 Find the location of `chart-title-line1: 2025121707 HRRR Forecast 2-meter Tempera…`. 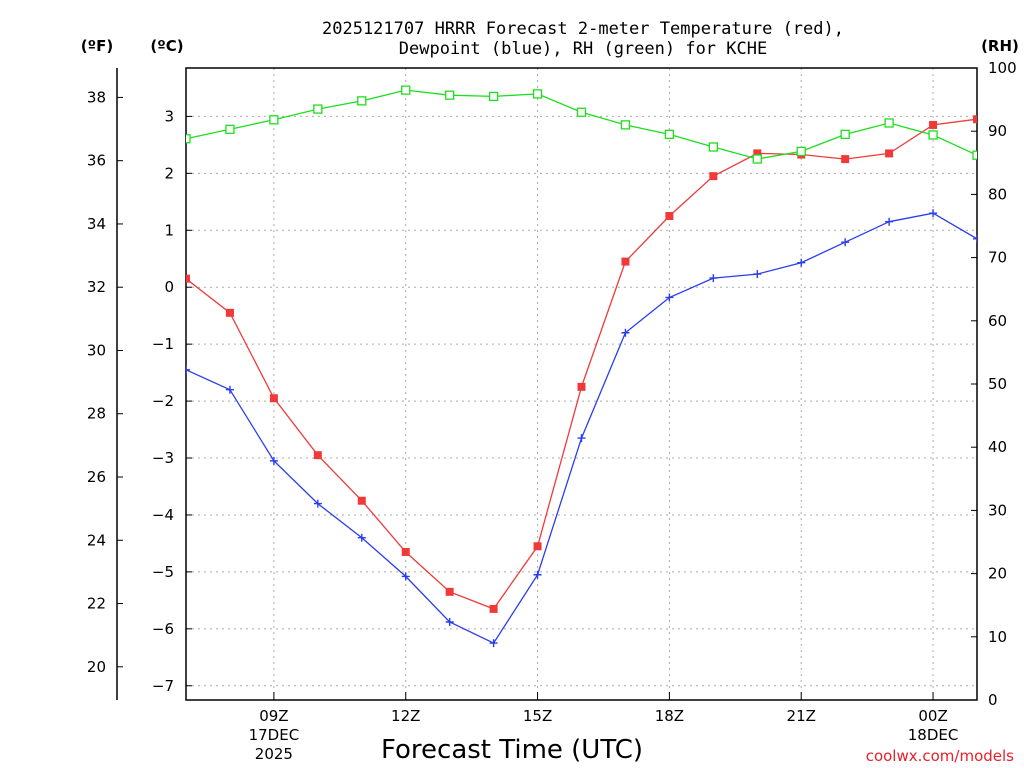

chart-title-line1: 2025121707 HRRR Forecast 2-meter Tempera… is located at coordinates (583, 29).